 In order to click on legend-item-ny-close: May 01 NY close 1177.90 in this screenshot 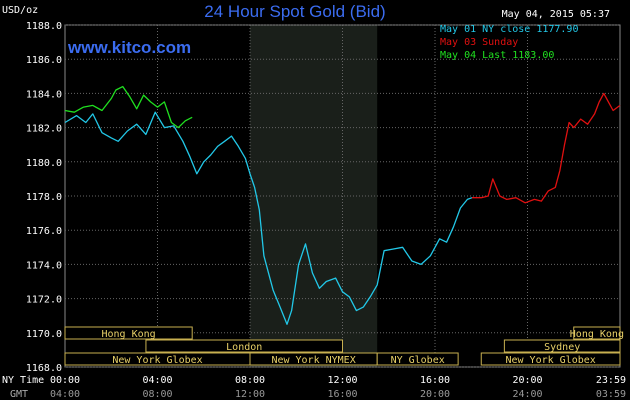, I will do `click(509, 29)`.